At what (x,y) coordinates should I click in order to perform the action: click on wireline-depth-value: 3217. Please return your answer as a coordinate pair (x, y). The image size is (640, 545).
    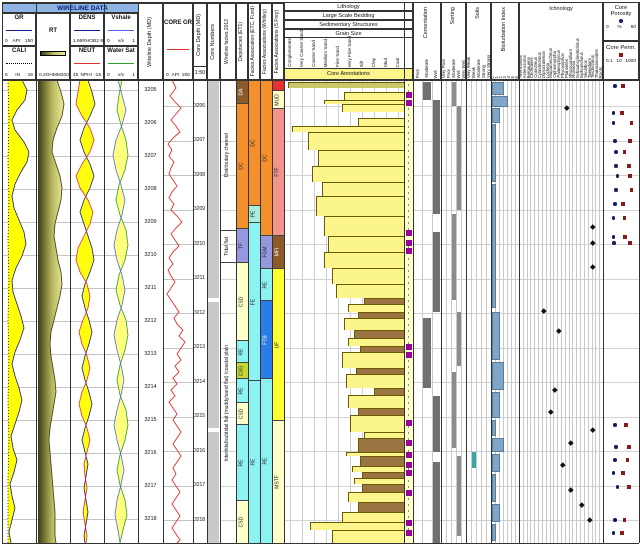
    Looking at the image, I should click on (150, 485).